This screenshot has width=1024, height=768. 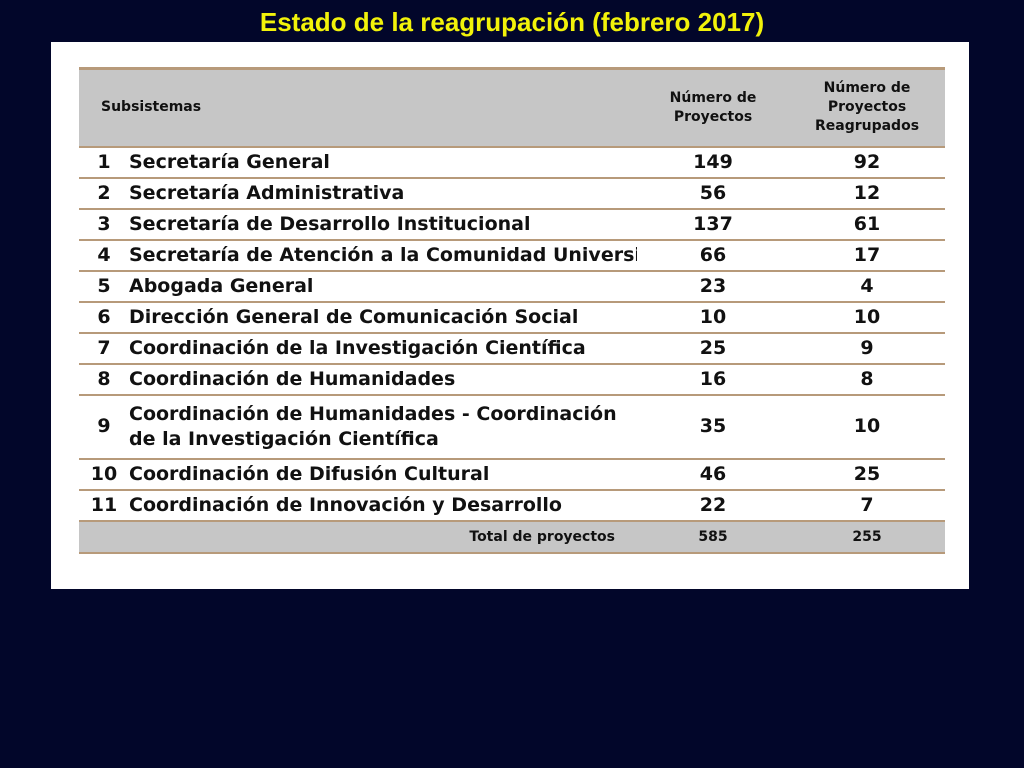 What do you see at coordinates (383, 474) in the screenshot?
I see `row-subsistema: Coordinación de Difusión Cultural` at bounding box center [383, 474].